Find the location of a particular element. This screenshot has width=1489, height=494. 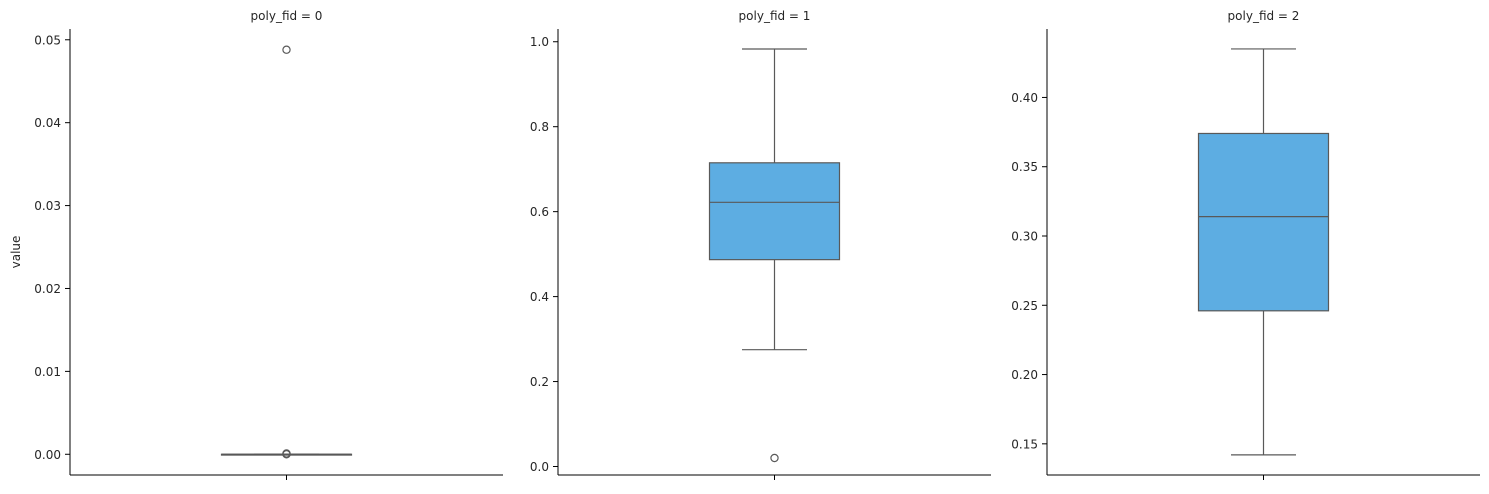

y-tick-label: 0.04 is located at coordinates (47, 123).